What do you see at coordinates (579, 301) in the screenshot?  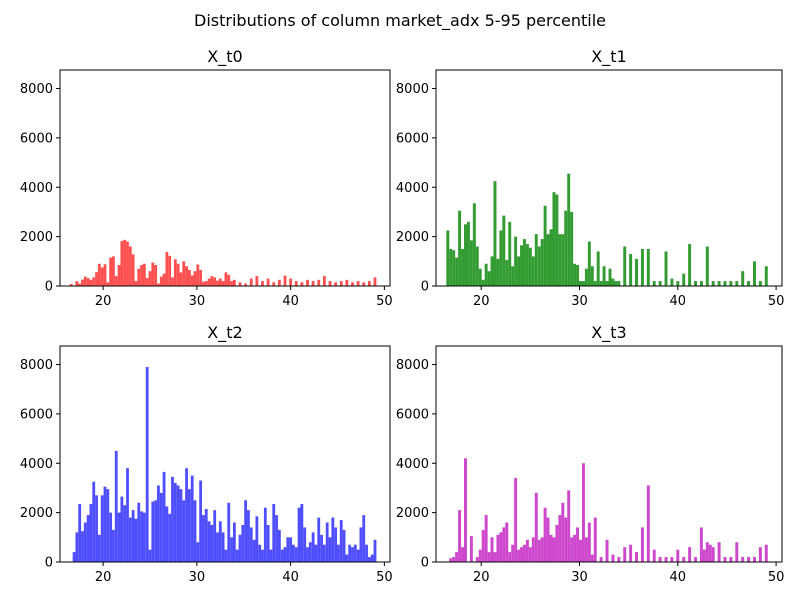 I see `x-tick-label: 30` at bounding box center [579, 301].